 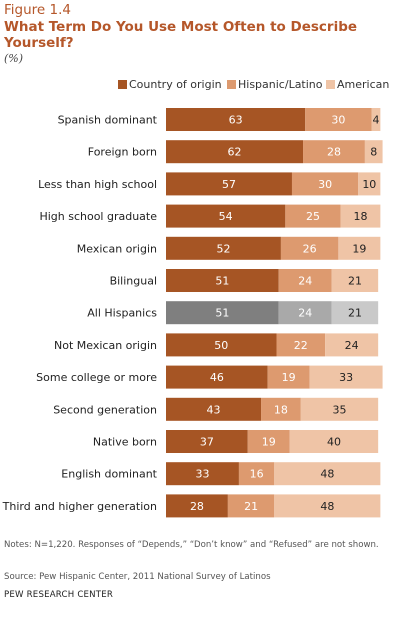 I want to click on data-label-mexican-origin-american: 19, so click(x=359, y=248).